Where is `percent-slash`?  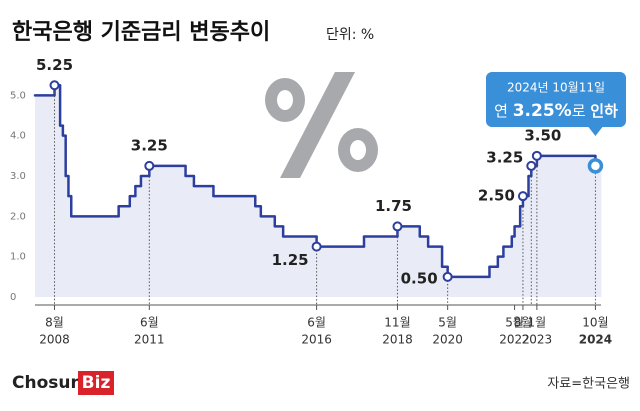
percent-slash is located at coordinates (317, 125).